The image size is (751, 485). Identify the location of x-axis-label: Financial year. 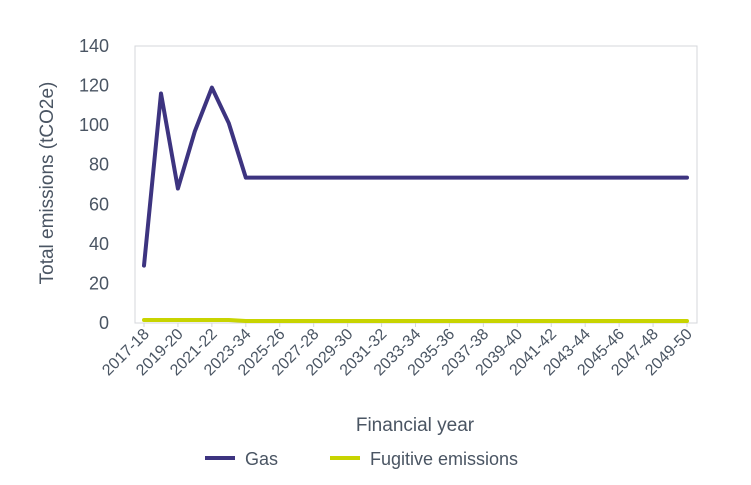
(415, 425).